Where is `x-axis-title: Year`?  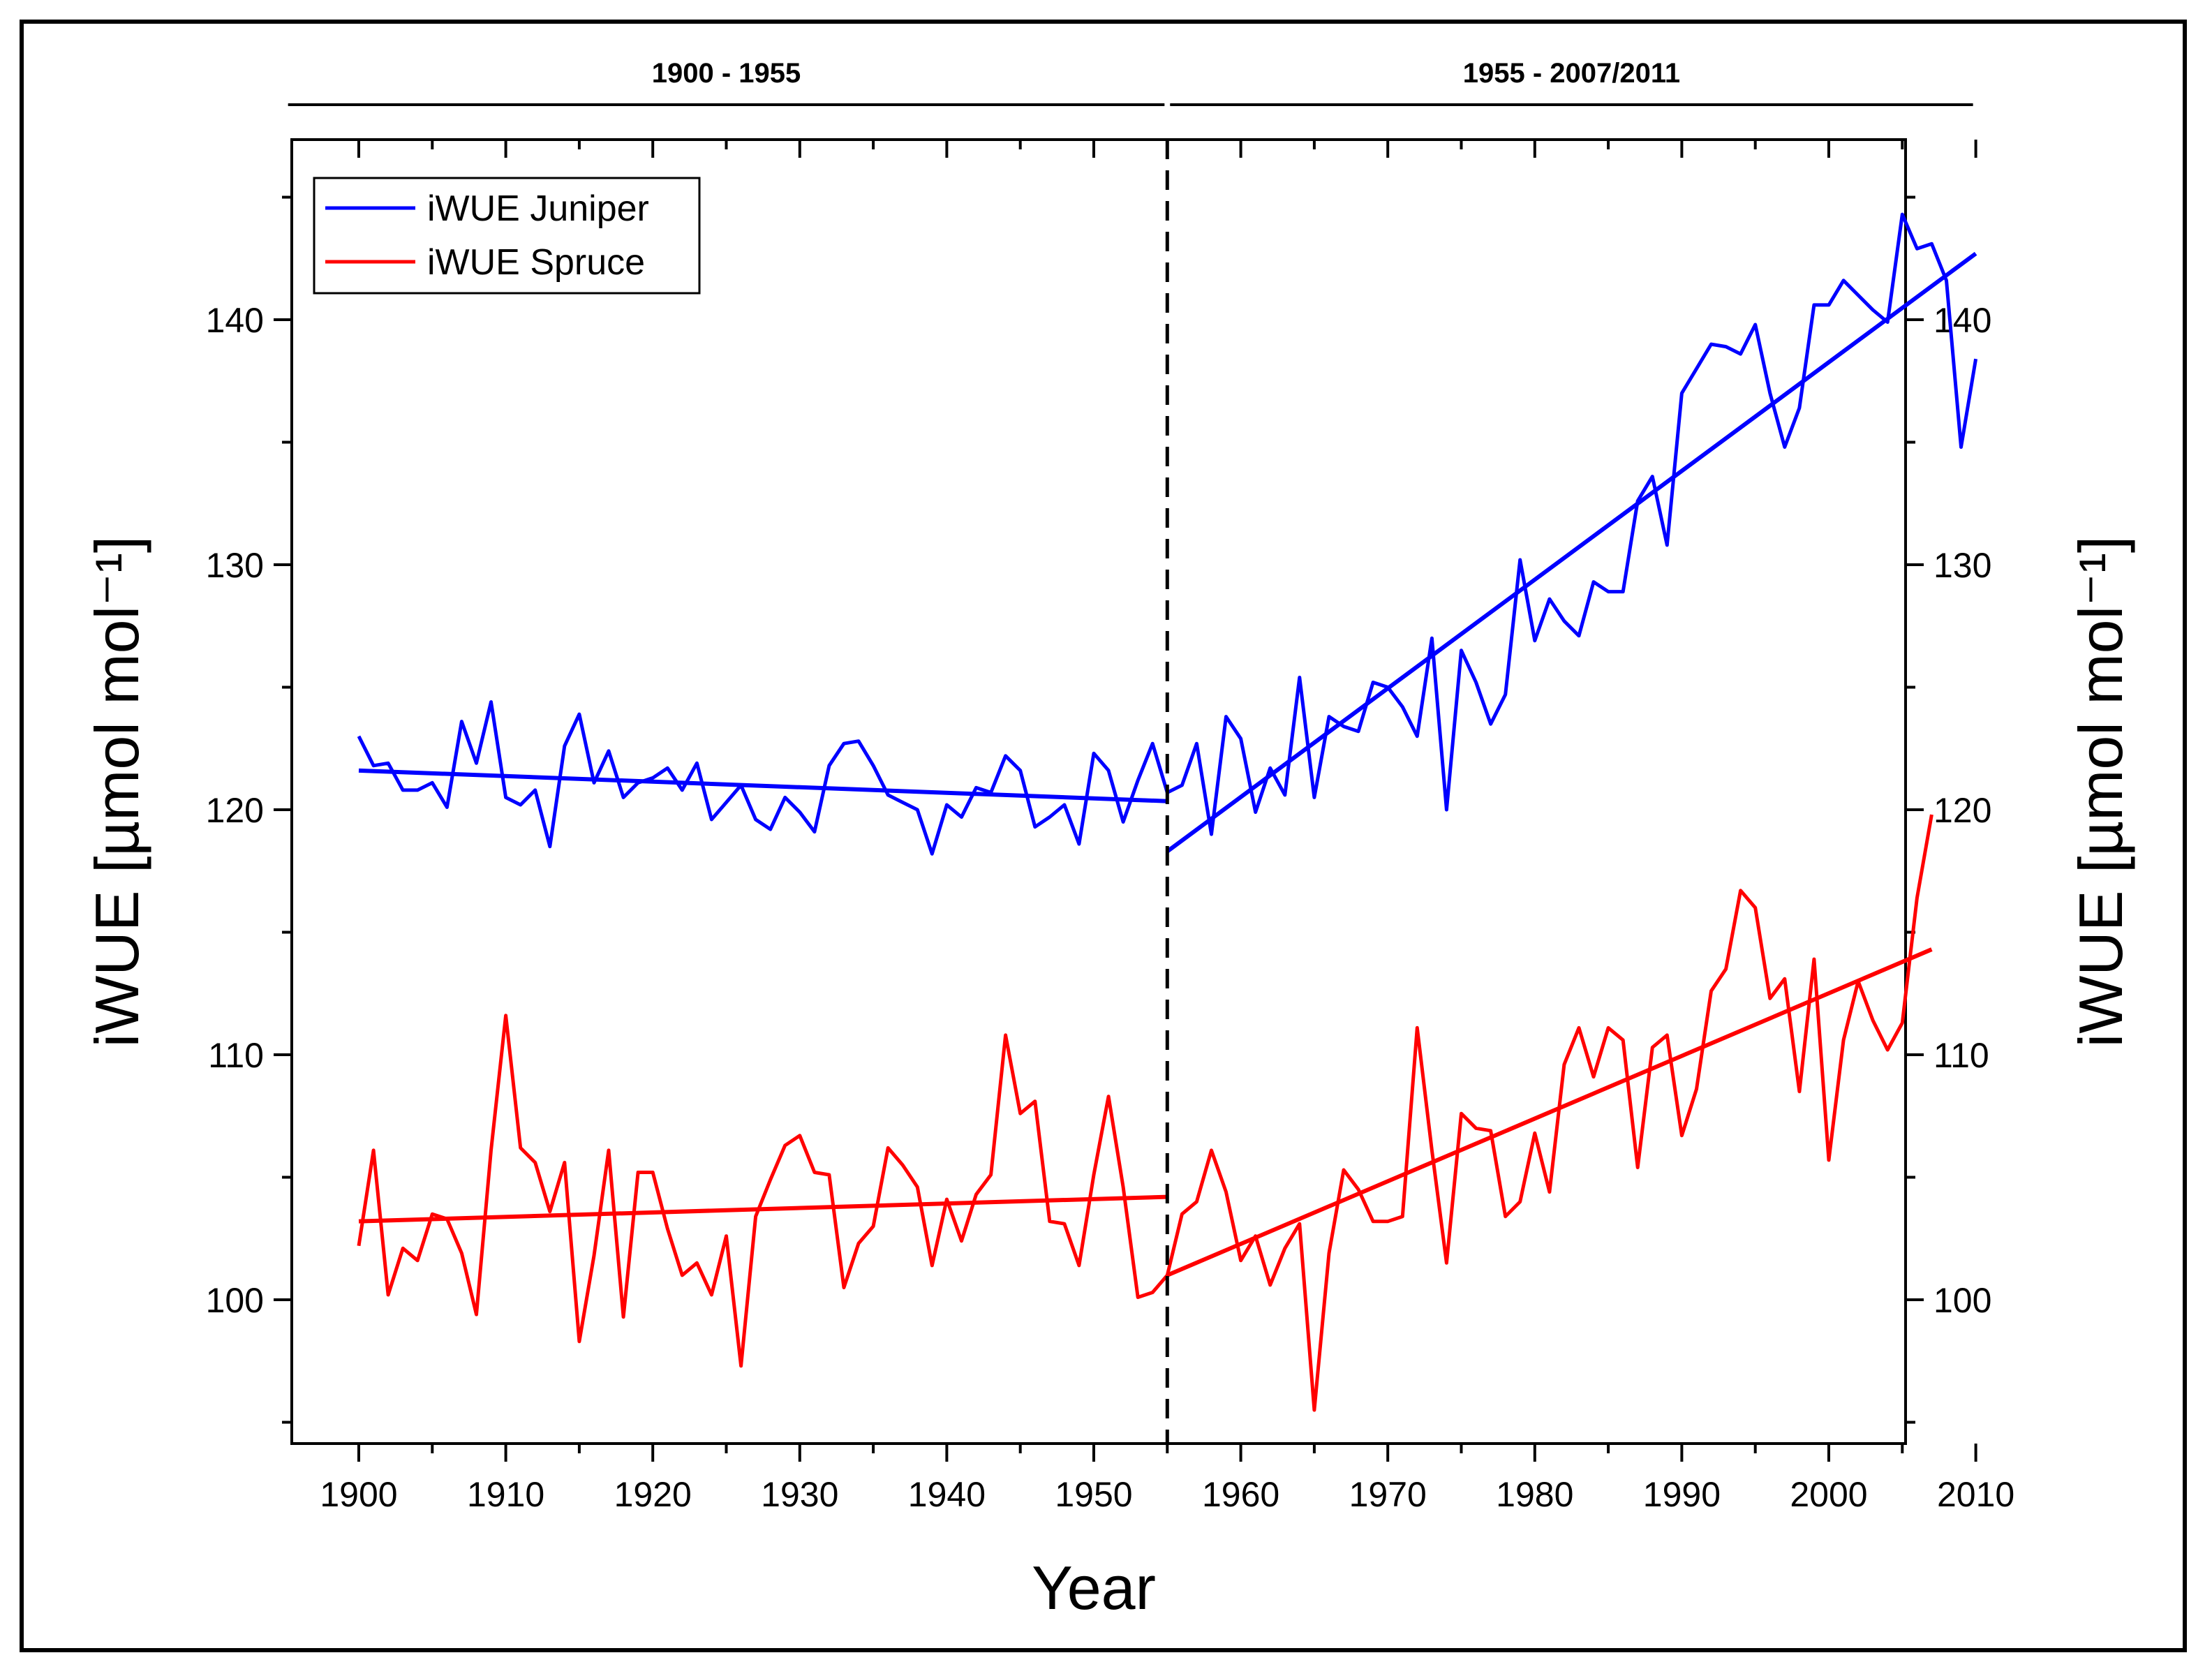 x-axis-title: Year is located at coordinates (1094, 1587).